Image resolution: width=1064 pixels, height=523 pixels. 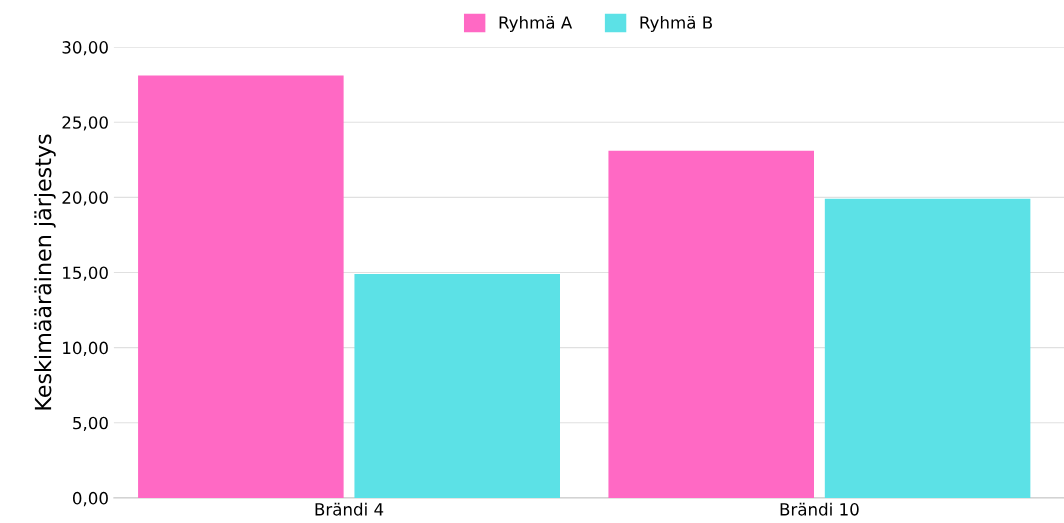 What do you see at coordinates (90, 499) in the screenshot?
I see `y-tick-label: 0,00` at bounding box center [90, 499].